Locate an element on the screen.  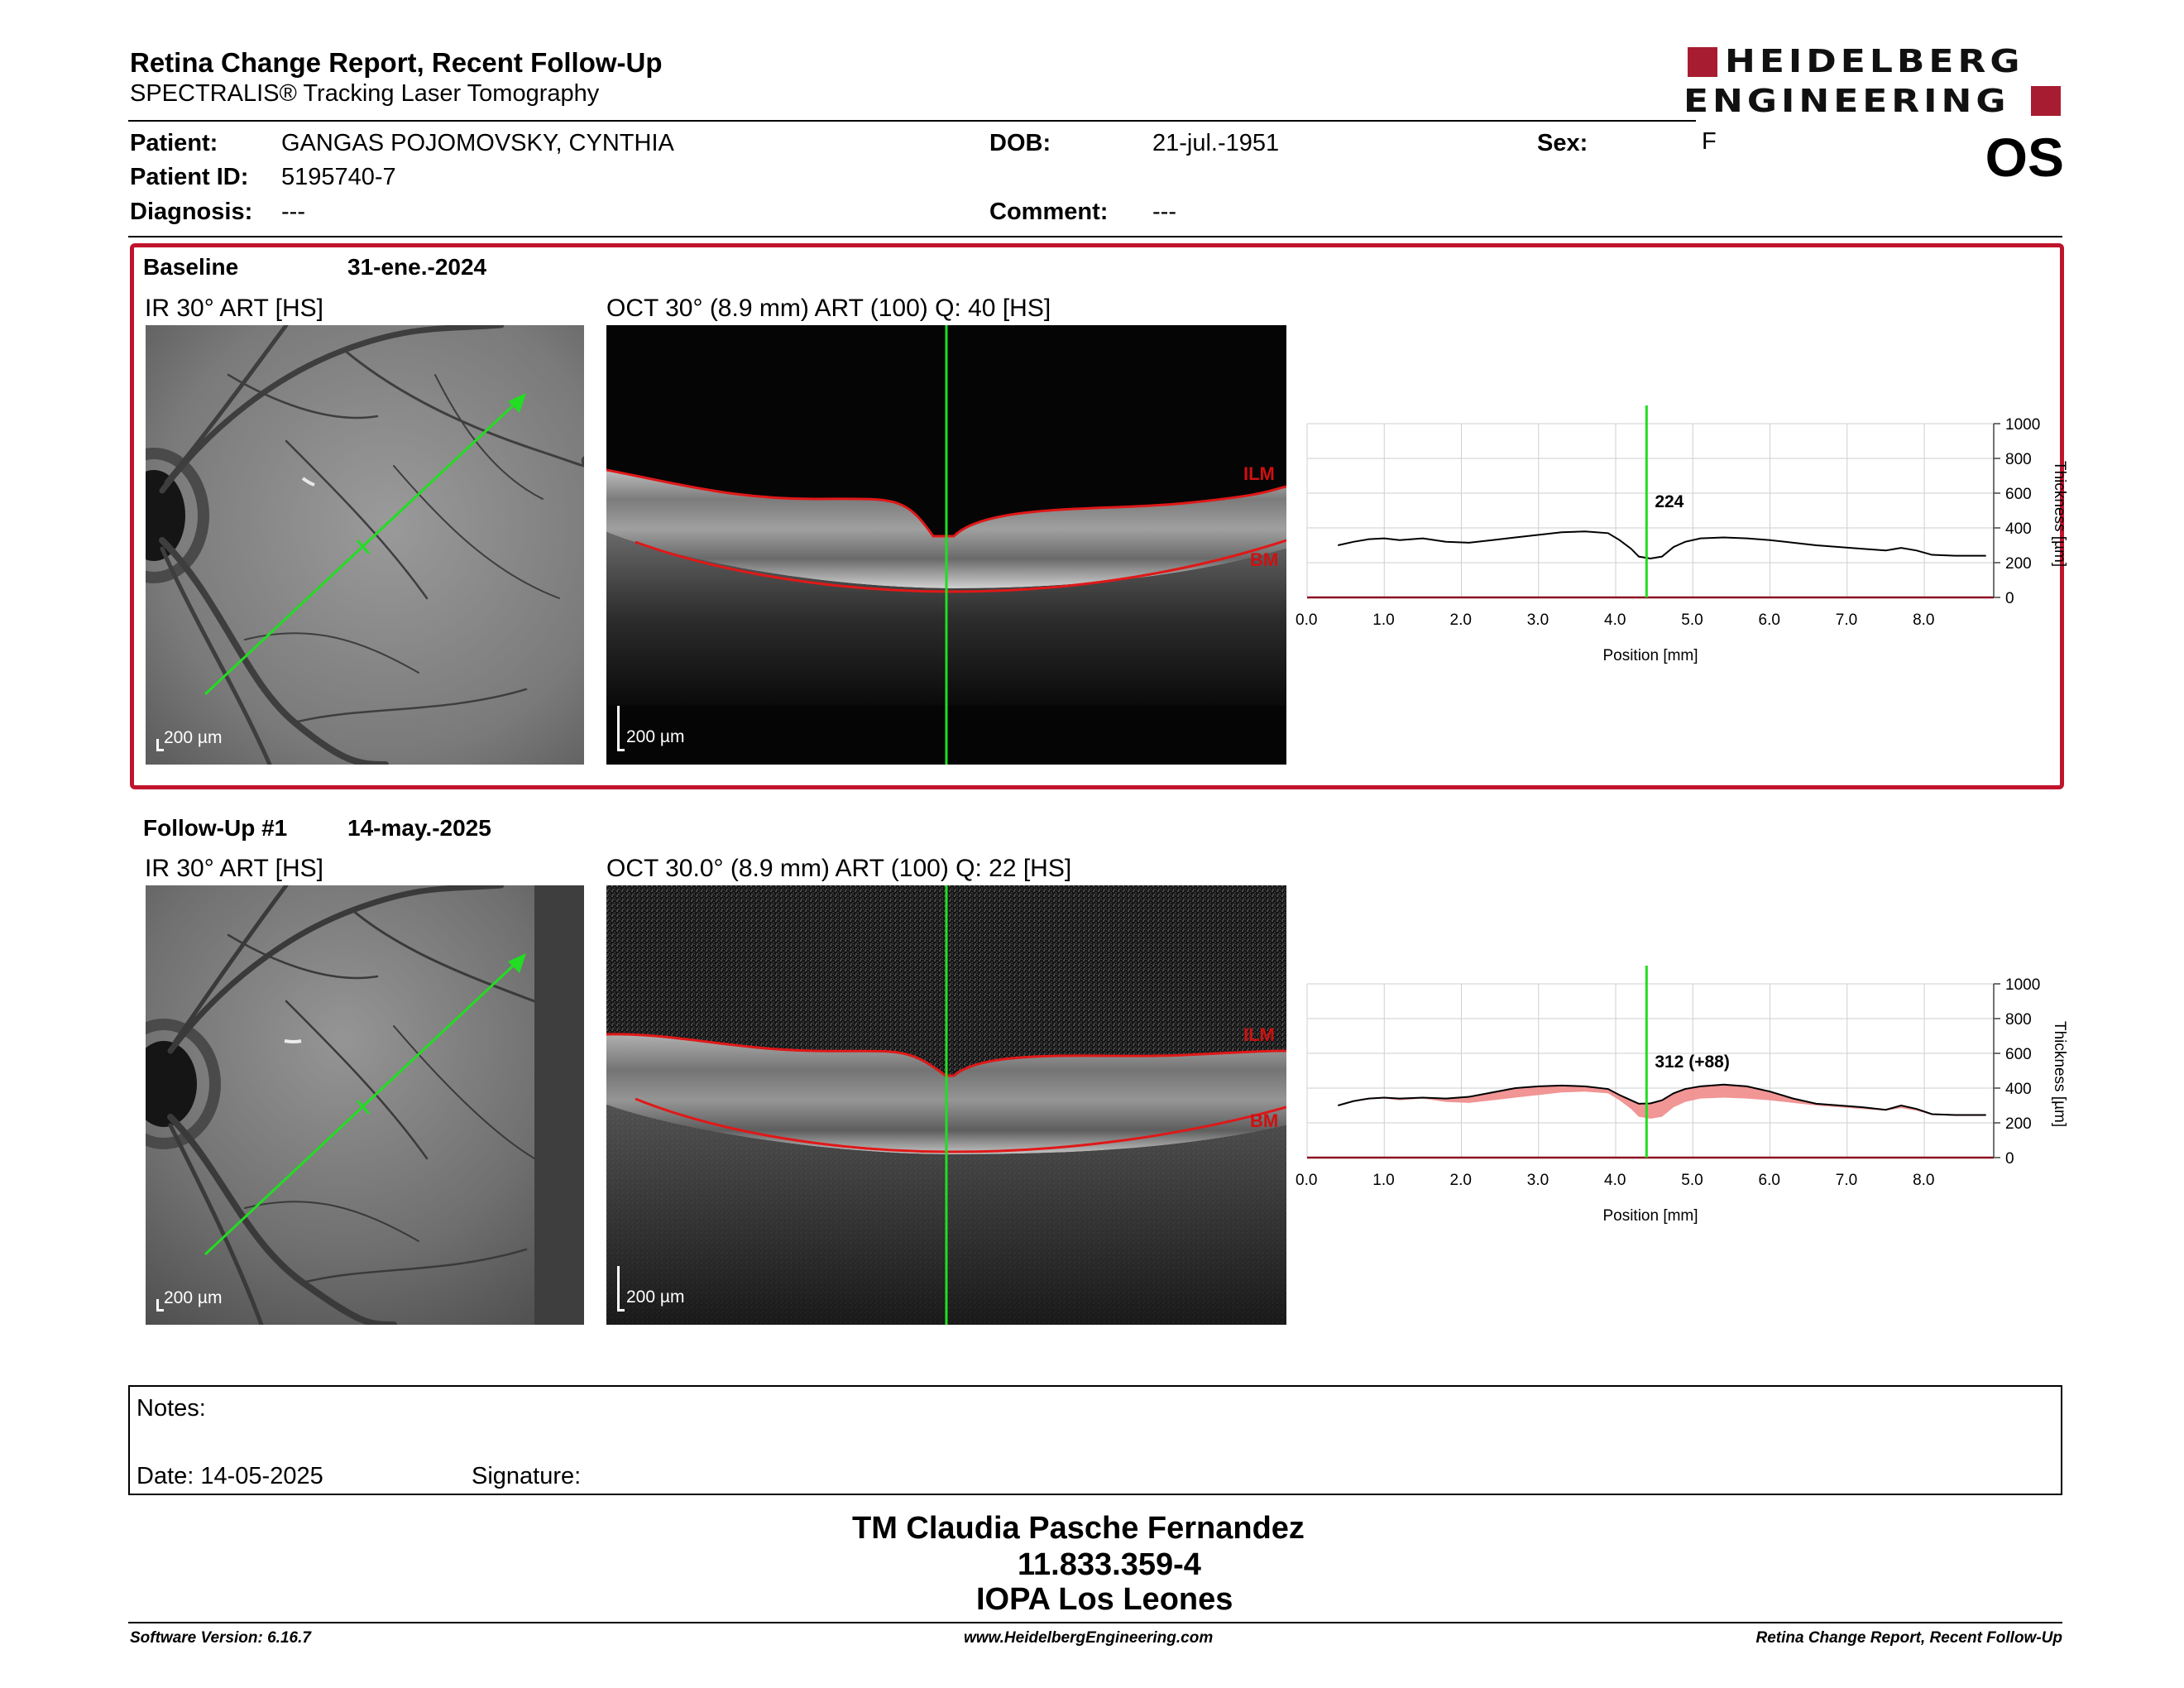
logo-square-bottom is located at coordinates (2046, 101).